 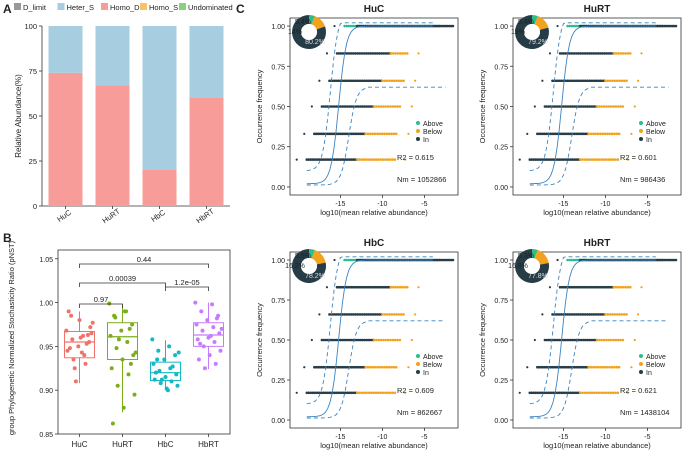 I want to click on donut-slice-Below, so click(x=541, y=257).